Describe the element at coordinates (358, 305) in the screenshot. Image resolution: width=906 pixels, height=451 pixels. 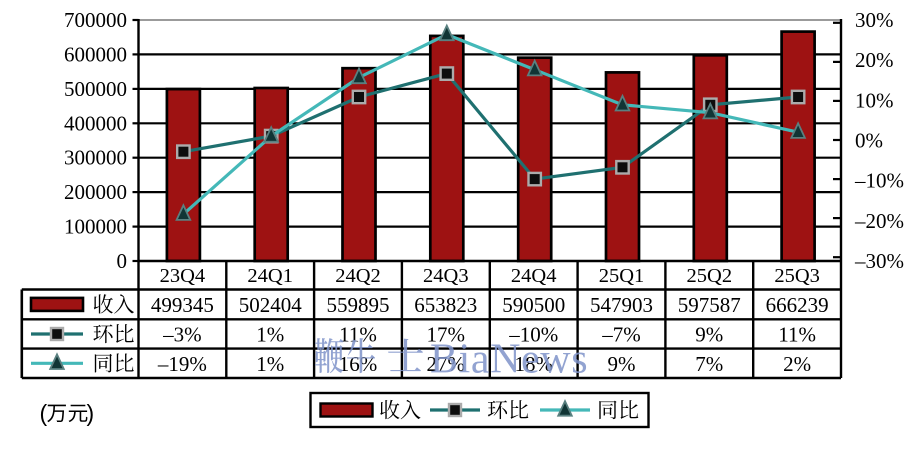
I see `svg-text: 559895` at that location.